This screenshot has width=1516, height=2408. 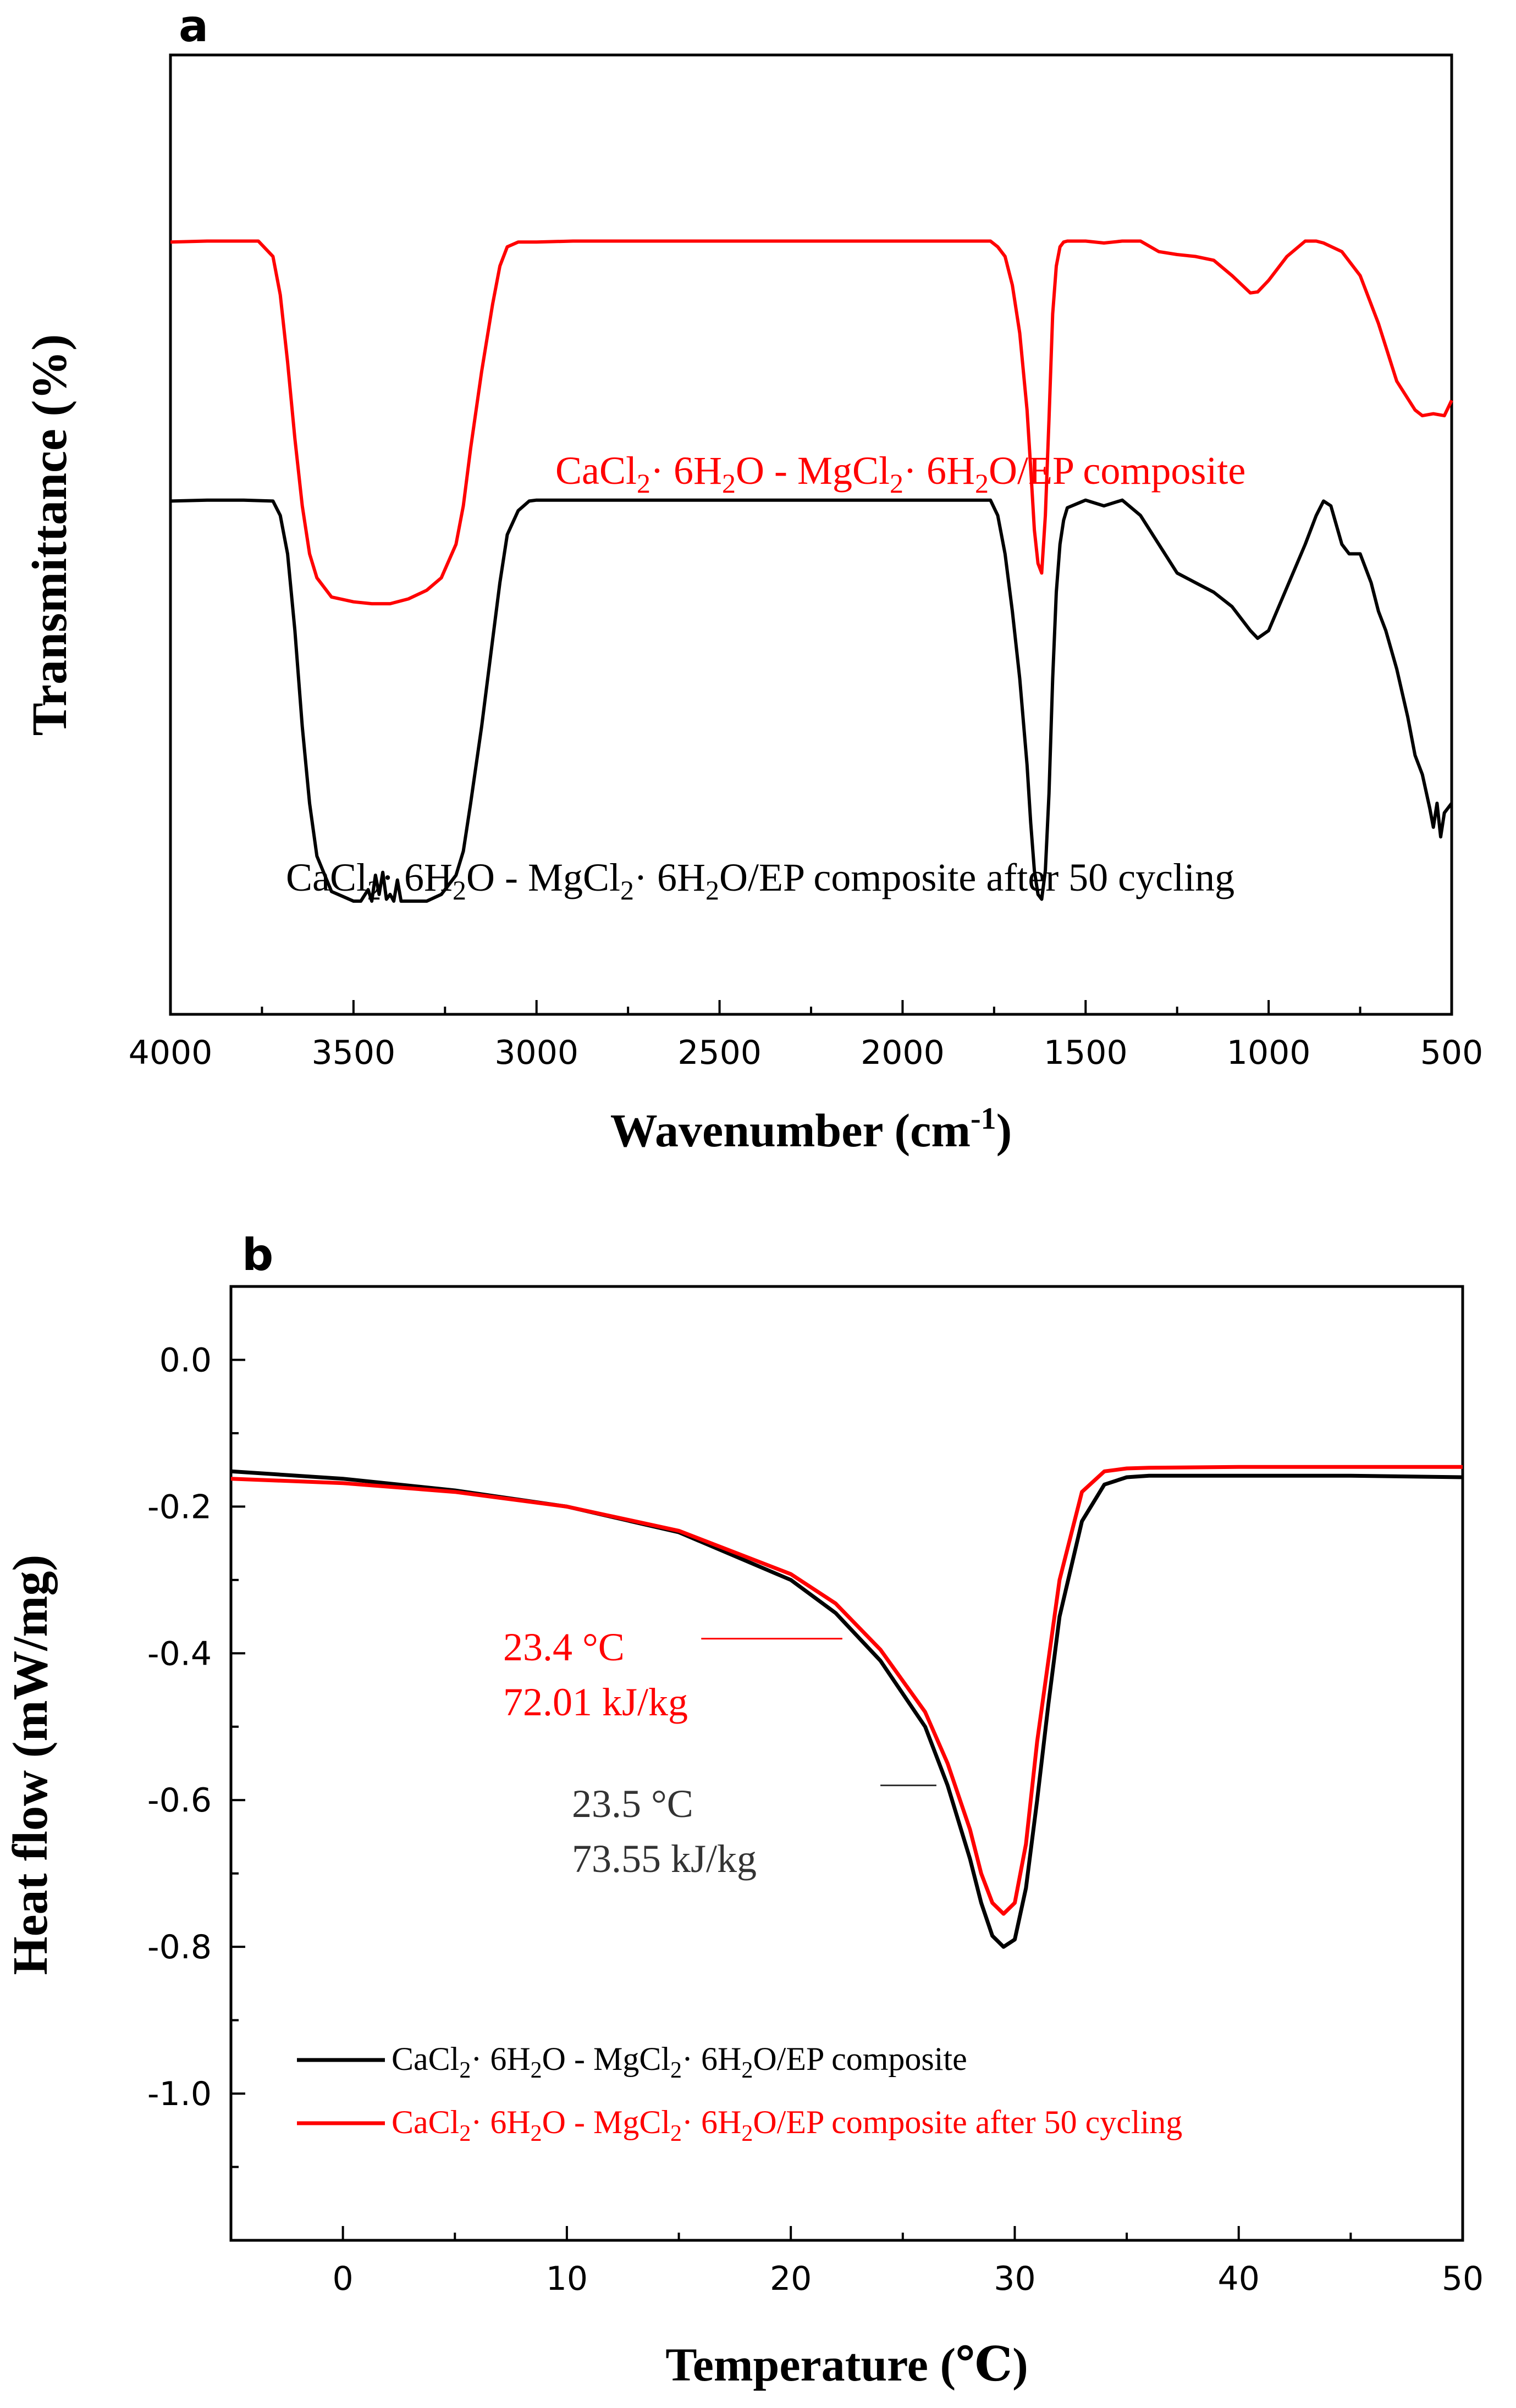 I want to click on annotation-red-enthalpy: 72.01 kJ/kg, so click(x=596, y=1702).